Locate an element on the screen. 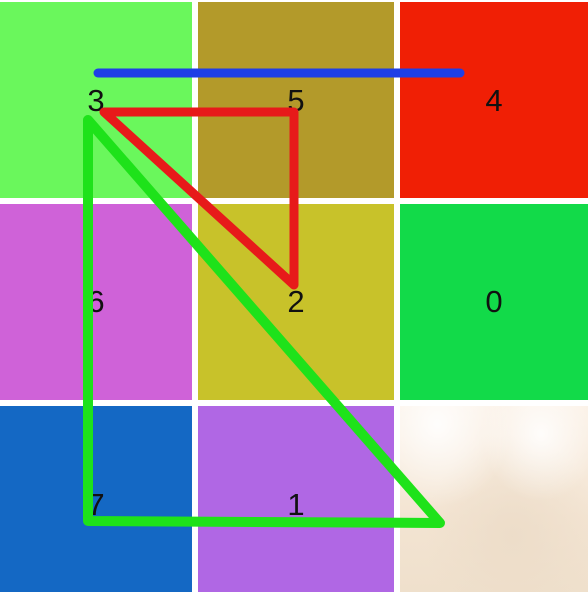 Image resolution: width=588 pixels, height=592 pixels. tile-number: 2 is located at coordinates (296, 301).